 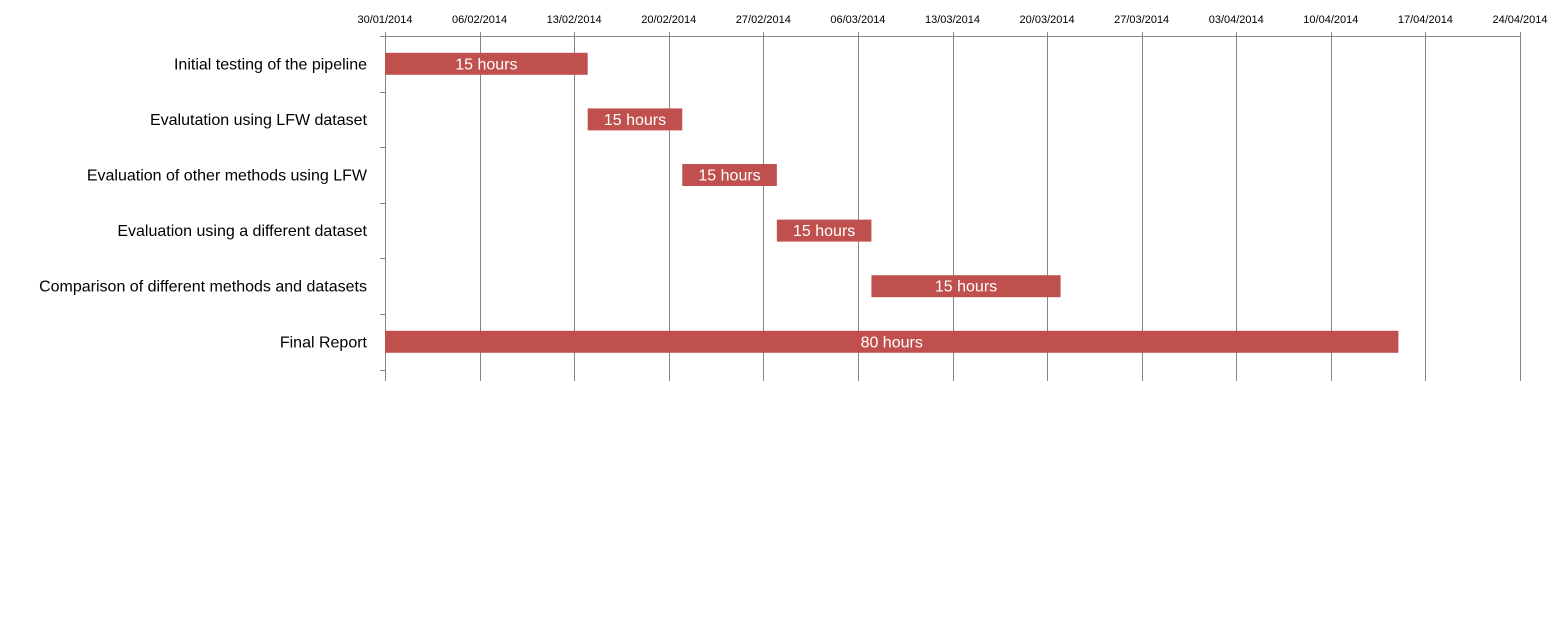 I want to click on x-tick-label: 13/03/2014, so click(x=952, y=20).